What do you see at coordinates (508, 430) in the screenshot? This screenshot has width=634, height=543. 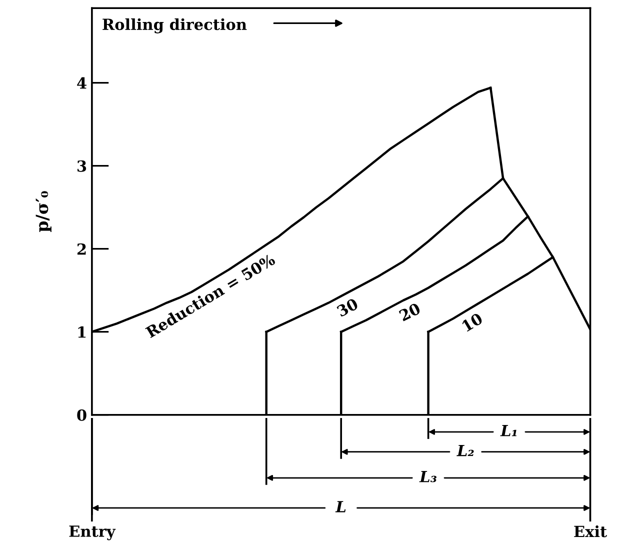 I see `text: L₁` at bounding box center [508, 430].